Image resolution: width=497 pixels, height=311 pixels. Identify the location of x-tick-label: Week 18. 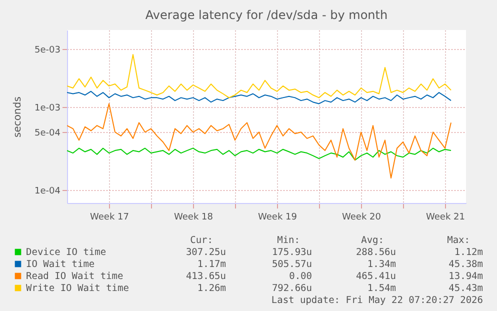
(194, 217).